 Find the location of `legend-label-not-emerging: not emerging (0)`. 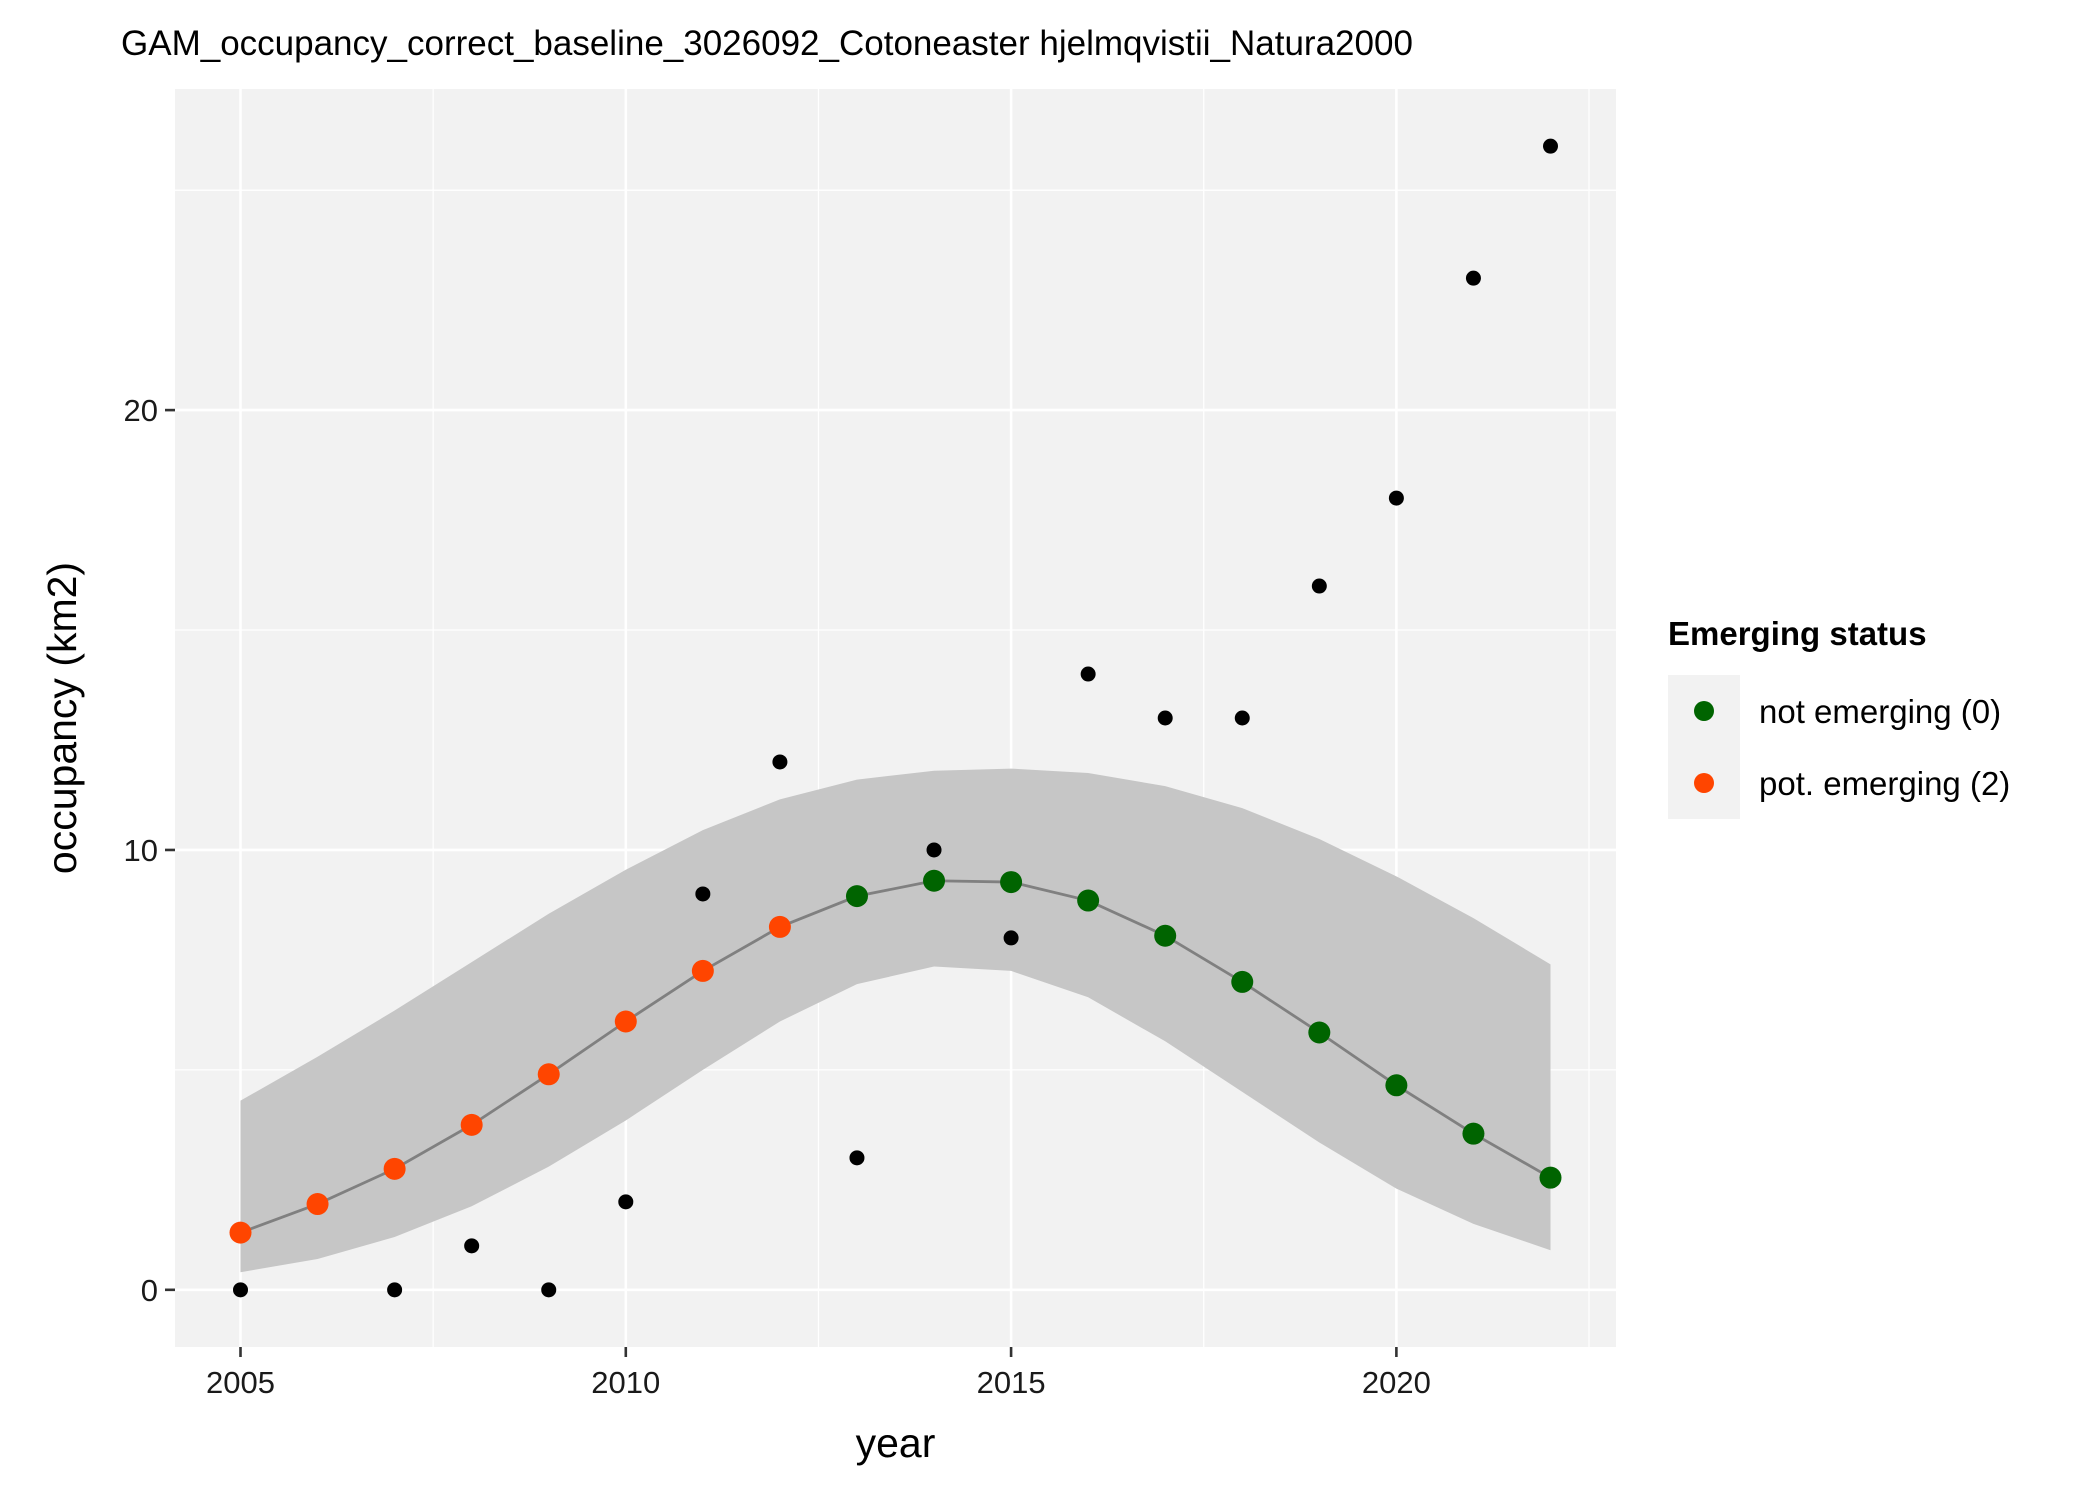

legend-label-not-emerging: not emerging (0) is located at coordinates (1880, 711).